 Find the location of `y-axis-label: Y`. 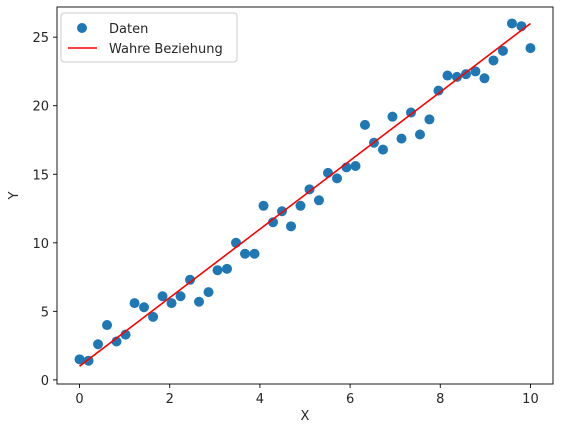

y-axis-label: Y is located at coordinates (14, 195).